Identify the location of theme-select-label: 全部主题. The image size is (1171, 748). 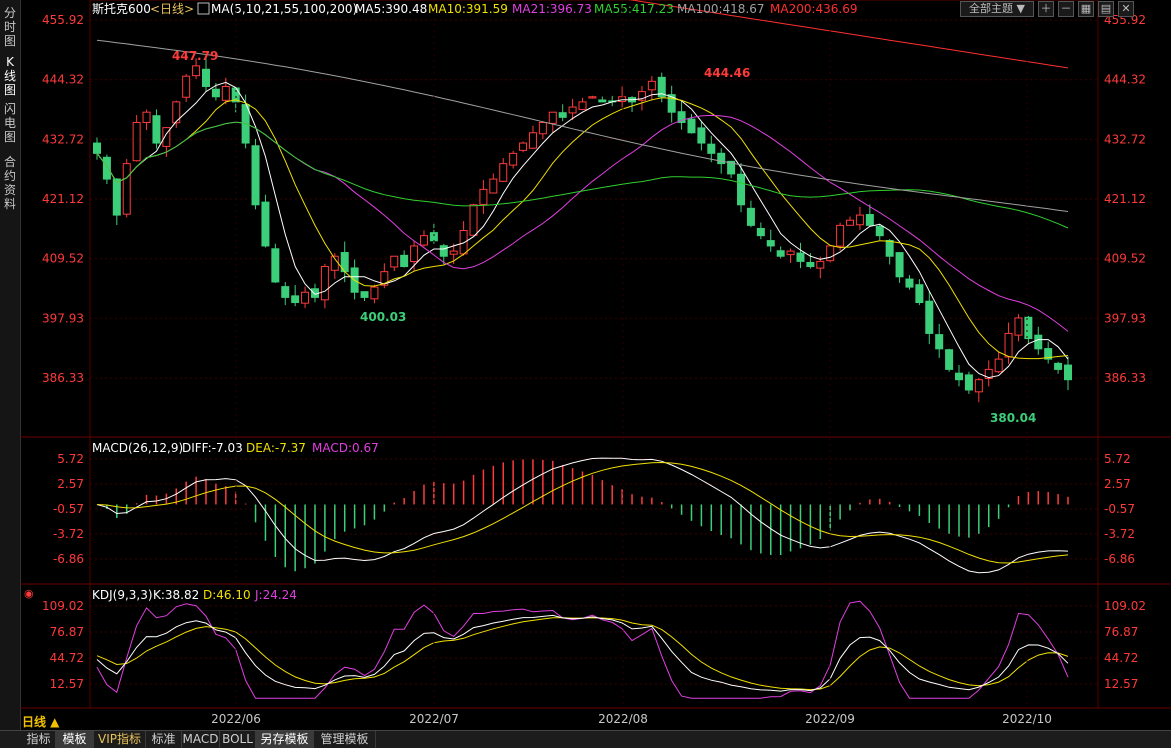
(991, 8).